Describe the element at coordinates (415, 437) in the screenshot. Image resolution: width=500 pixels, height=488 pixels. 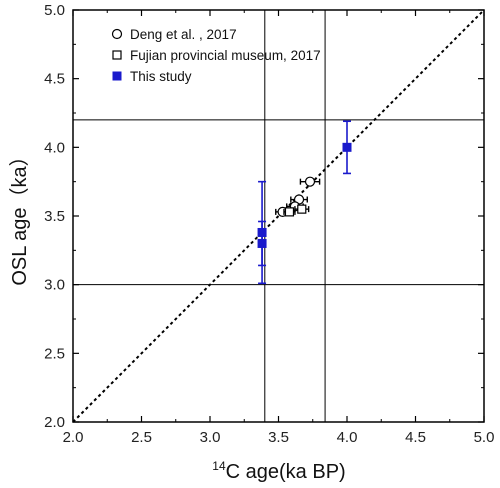
I see `x-tick-label: 4.5` at that location.